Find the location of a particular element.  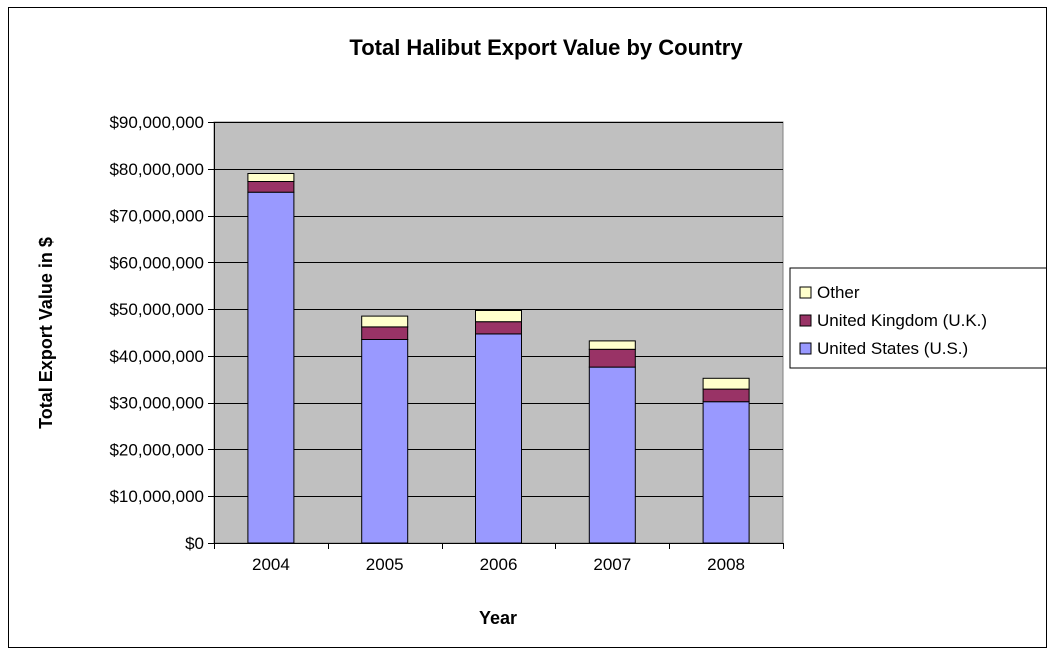

y-tick-label: $10,000,000 is located at coordinates (156, 496).